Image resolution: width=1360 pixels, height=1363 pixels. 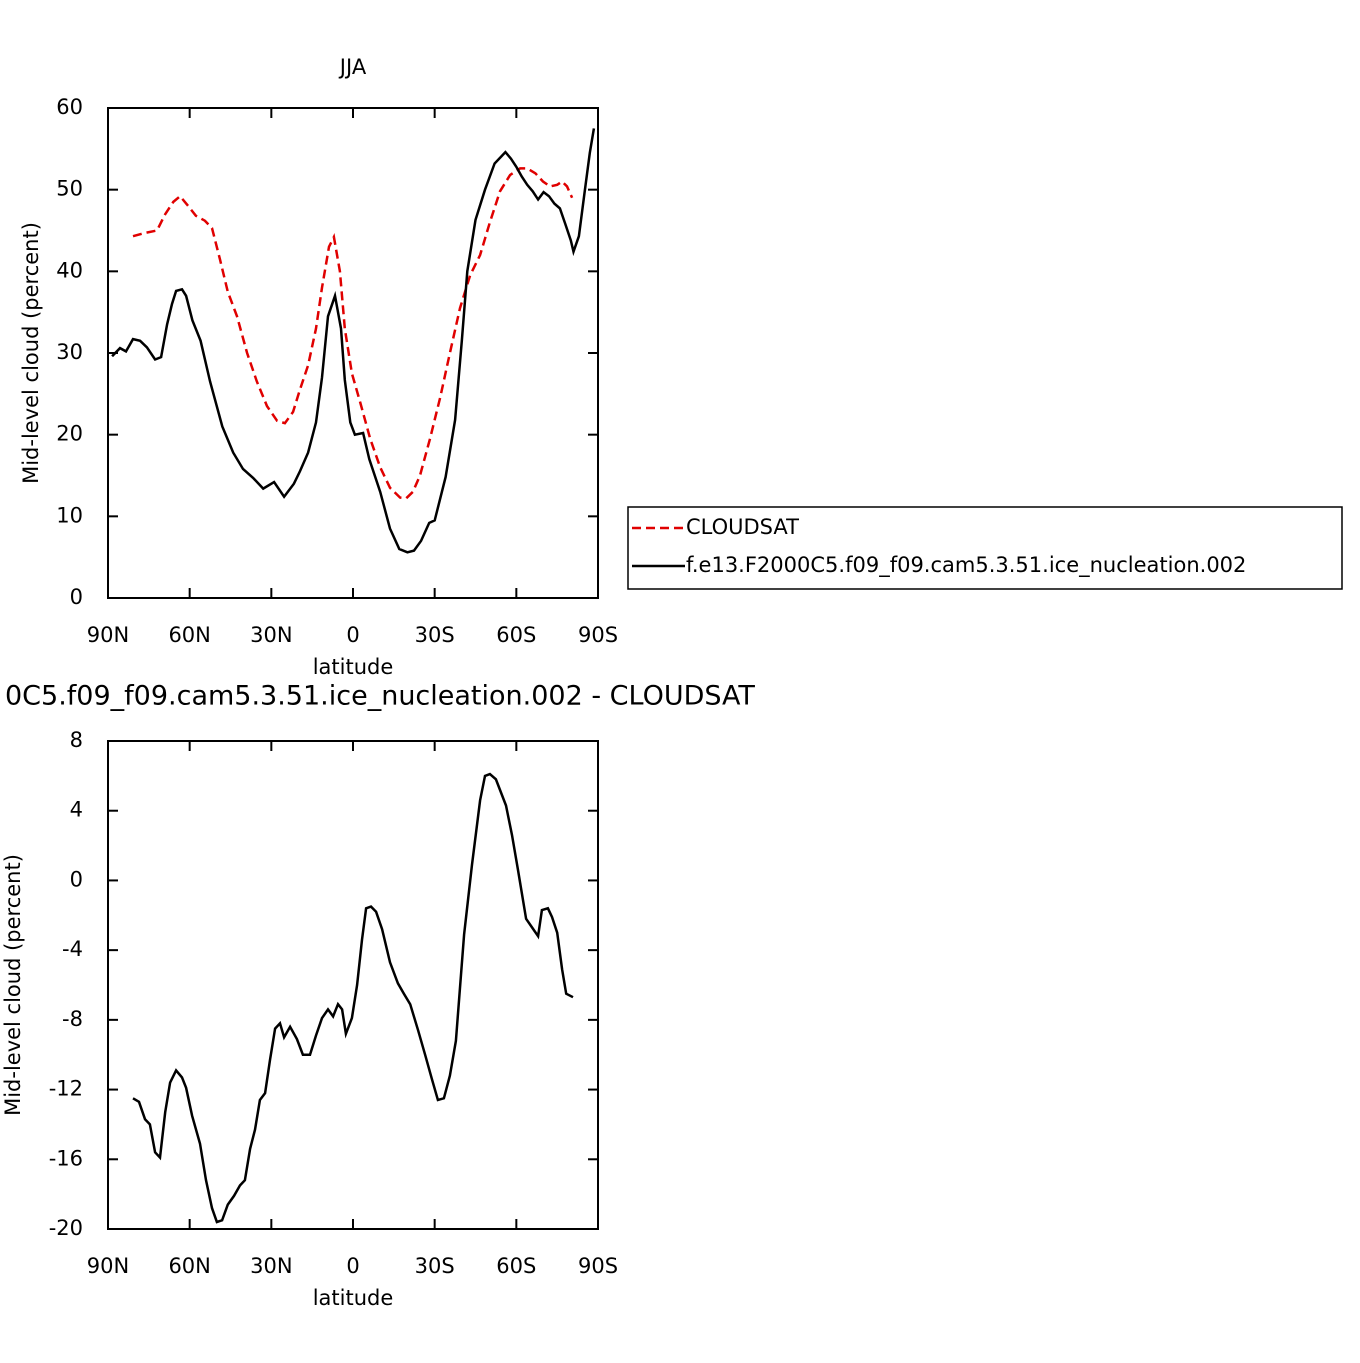 I want to click on y-tick-label: 60, so click(x=69, y=107).